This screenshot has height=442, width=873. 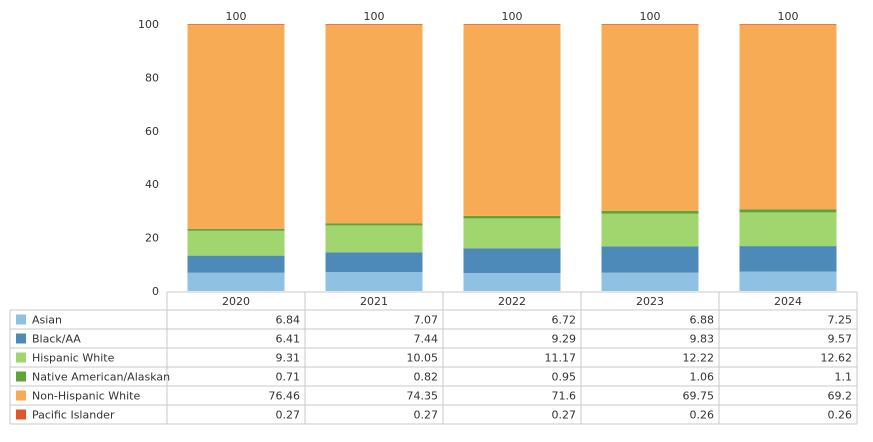 What do you see at coordinates (699, 358) in the screenshot?
I see `table-cell-value: 12.22` at bounding box center [699, 358].